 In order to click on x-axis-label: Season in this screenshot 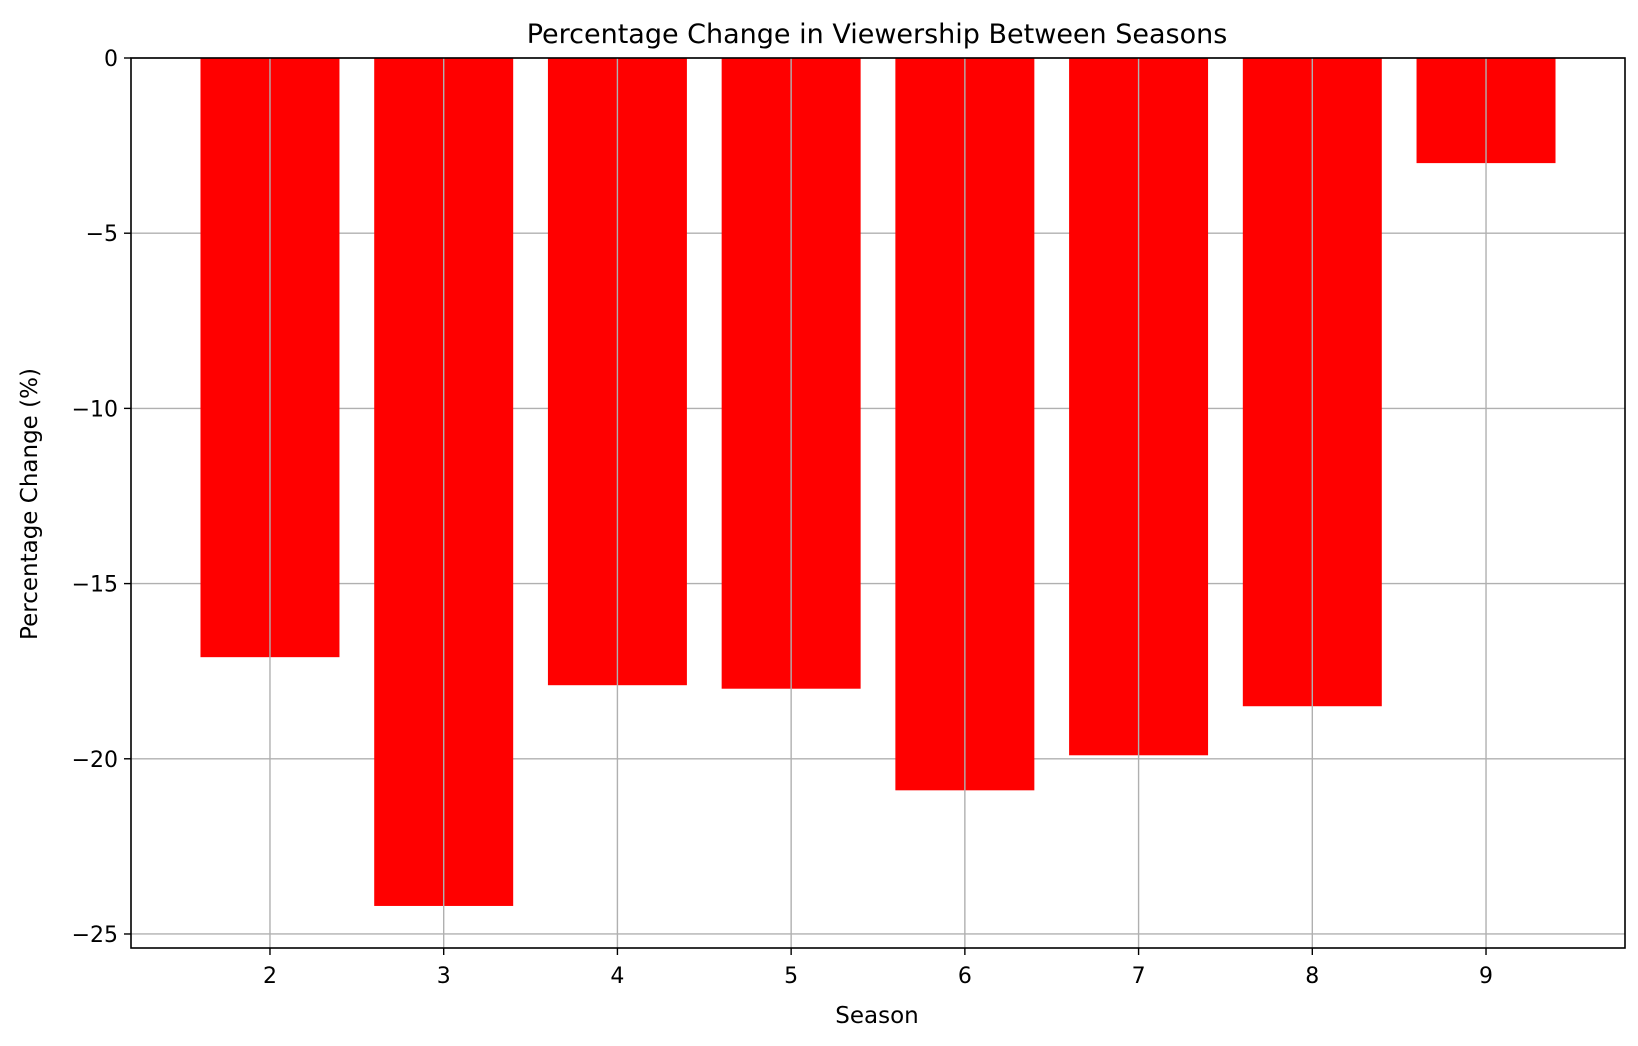, I will do `click(876, 1016)`.